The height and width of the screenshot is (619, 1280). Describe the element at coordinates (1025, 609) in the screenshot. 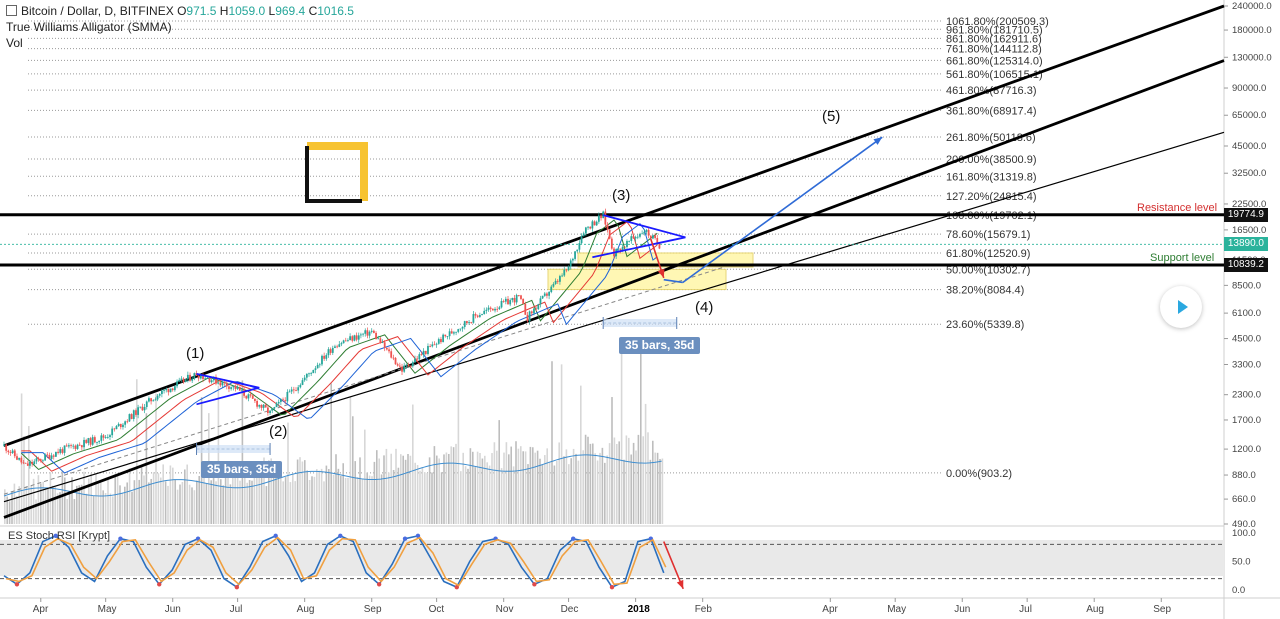

I see `x-axis-tick-label: Jul` at that location.